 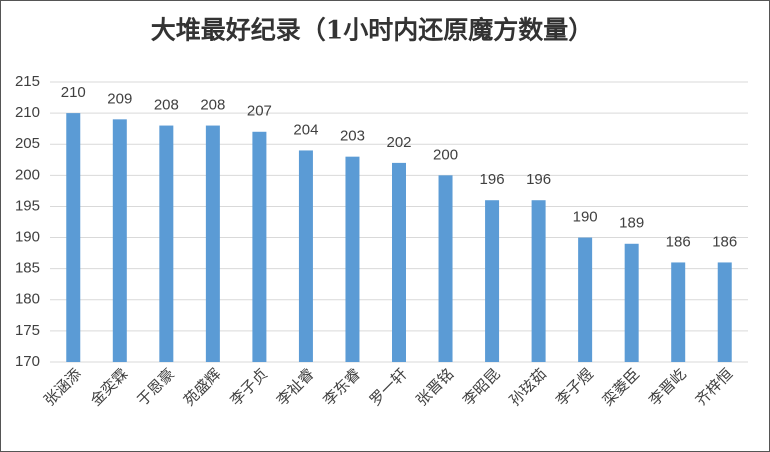 I want to click on y-tick-label: 215, so click(x=27, y=81).